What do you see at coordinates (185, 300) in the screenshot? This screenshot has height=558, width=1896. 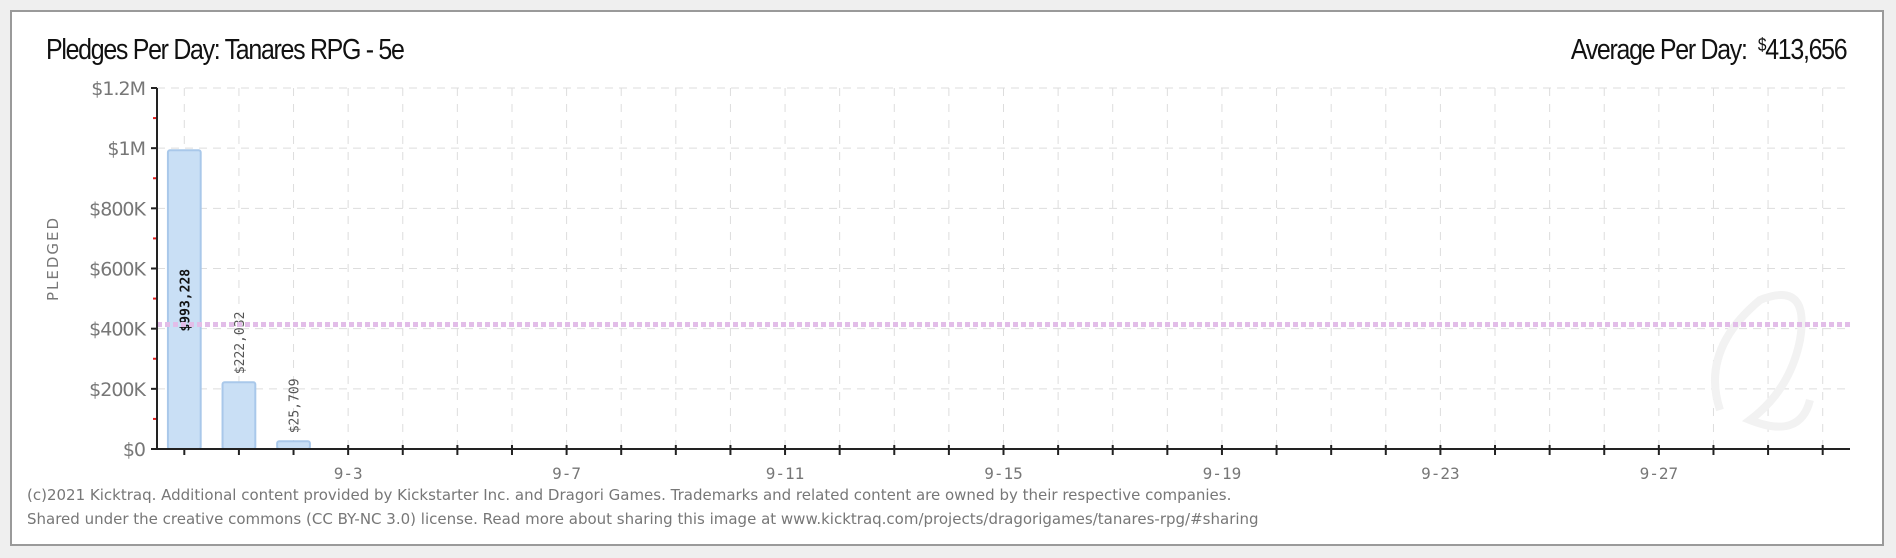 I see `bar-value-label: $993,228` at bounding box center [185, 300].